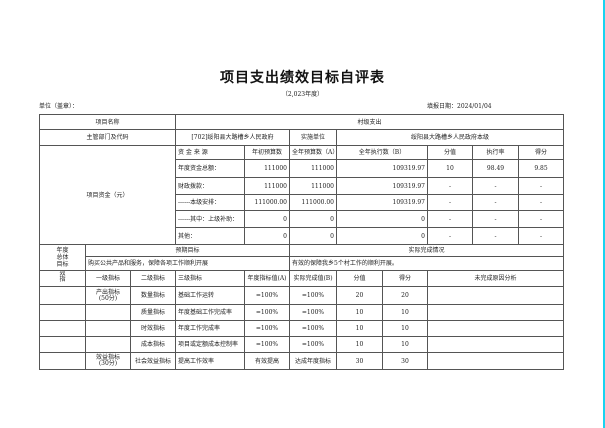 The image size is (605, 428). Describe the element at coordinates (313, 202) in the screenshot. I see `funds-budget: 111000.00` at that location.